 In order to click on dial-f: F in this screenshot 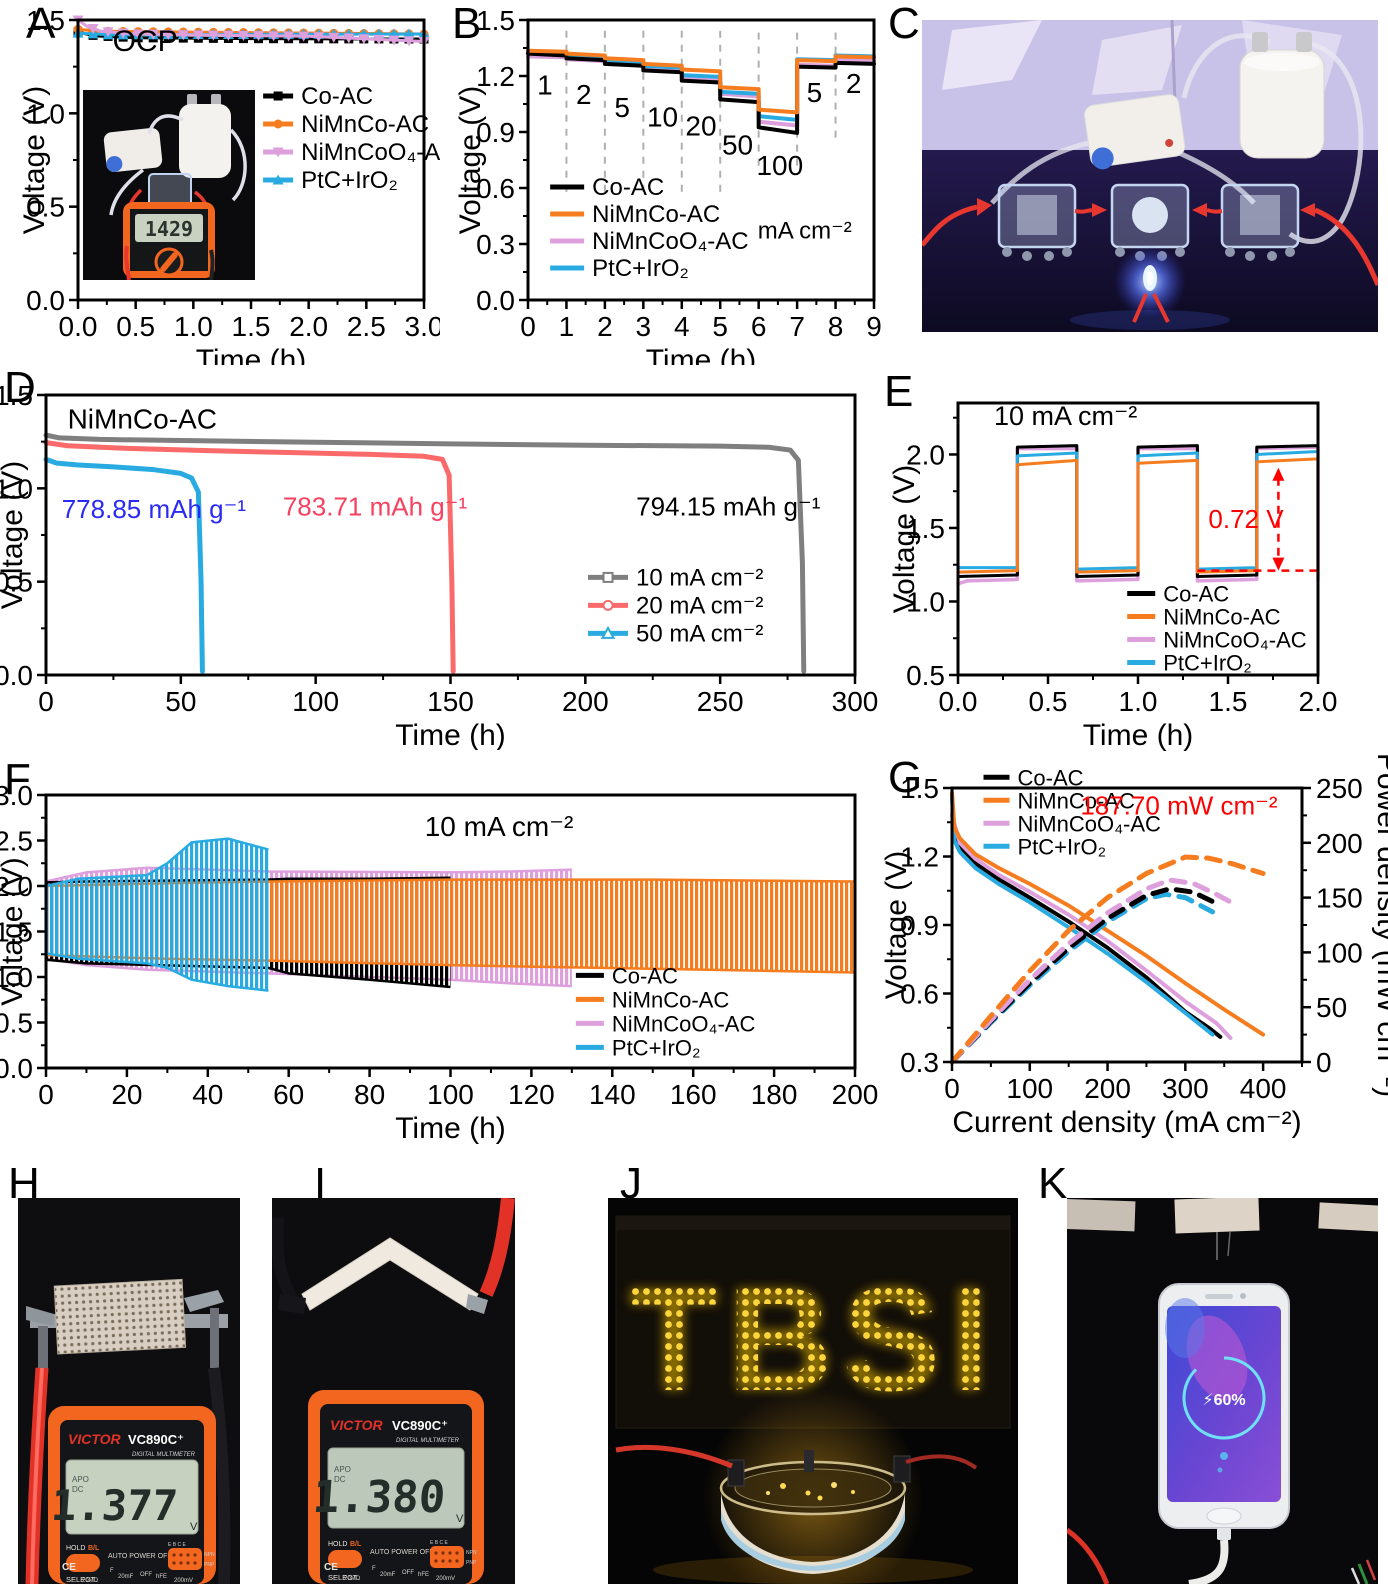, I will do `click(374, 1569)`.